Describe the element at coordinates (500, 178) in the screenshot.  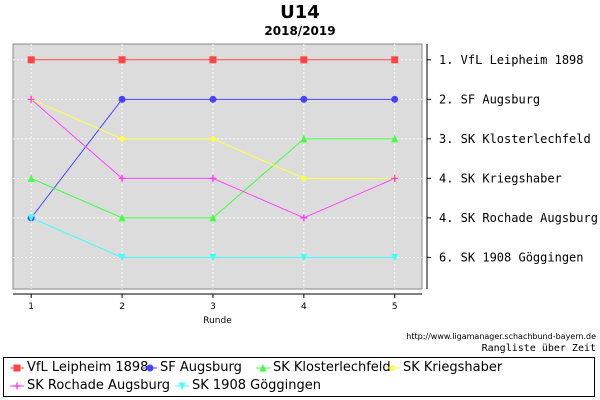
I see `right-axis-label: 4. SK Kriegshaber` at that location.